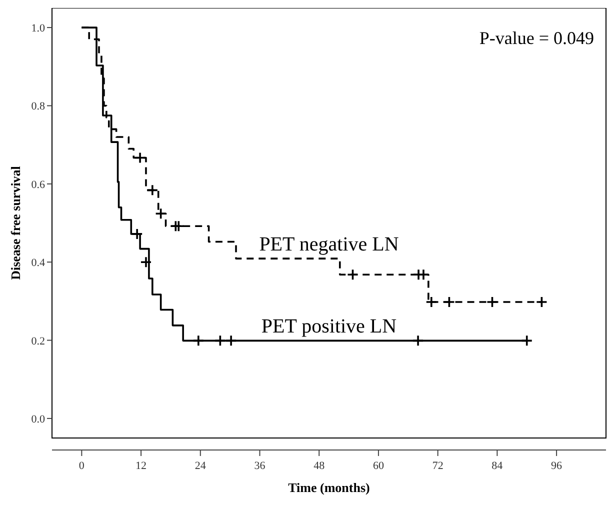 Image resolution: width=616 pixels, height=512 pixels. What do you see at coordinates (38, 106) in the screenshot?
I see `y-tick-label: 0.8` at bounding box center [38, 106].